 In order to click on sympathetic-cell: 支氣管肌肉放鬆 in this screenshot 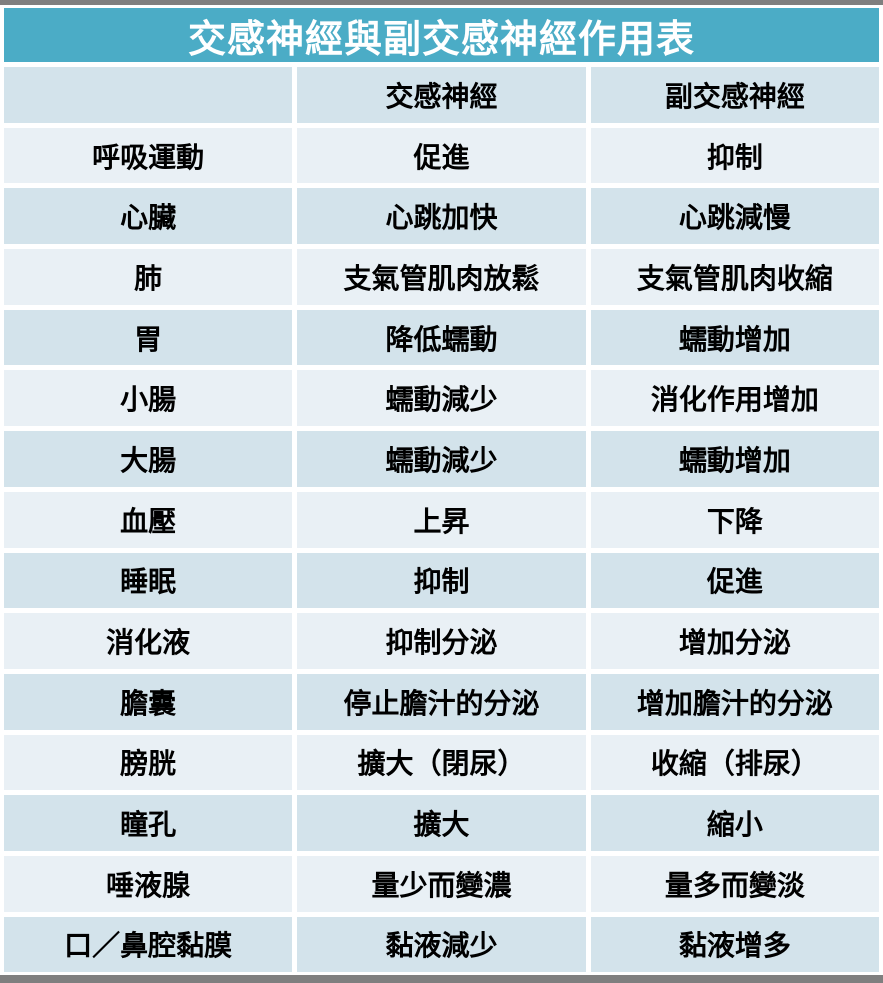, I will do `click(441, 277)`.